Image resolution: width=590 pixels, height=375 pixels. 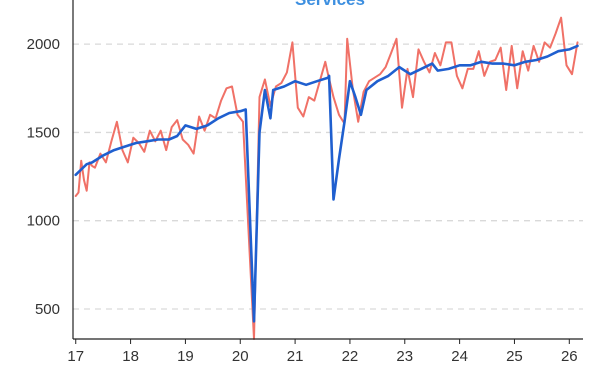 What do you see at coordinates (43, 132) in the screenshot?
I see `y-tick-label: 1500` at bounding box center [43, 132].